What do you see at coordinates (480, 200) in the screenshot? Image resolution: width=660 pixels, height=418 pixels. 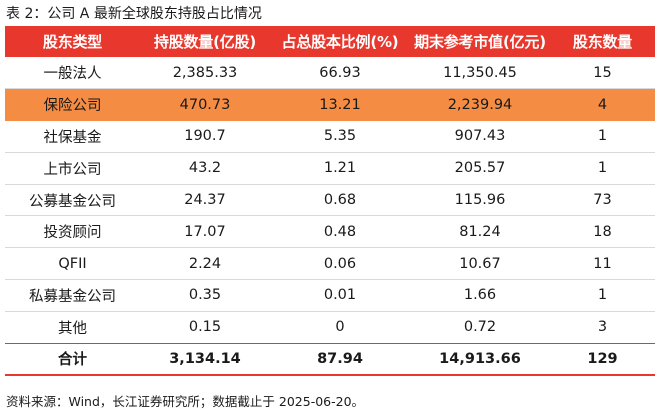 I see `cell-value: 115.96` at bounding box center [480, 200].